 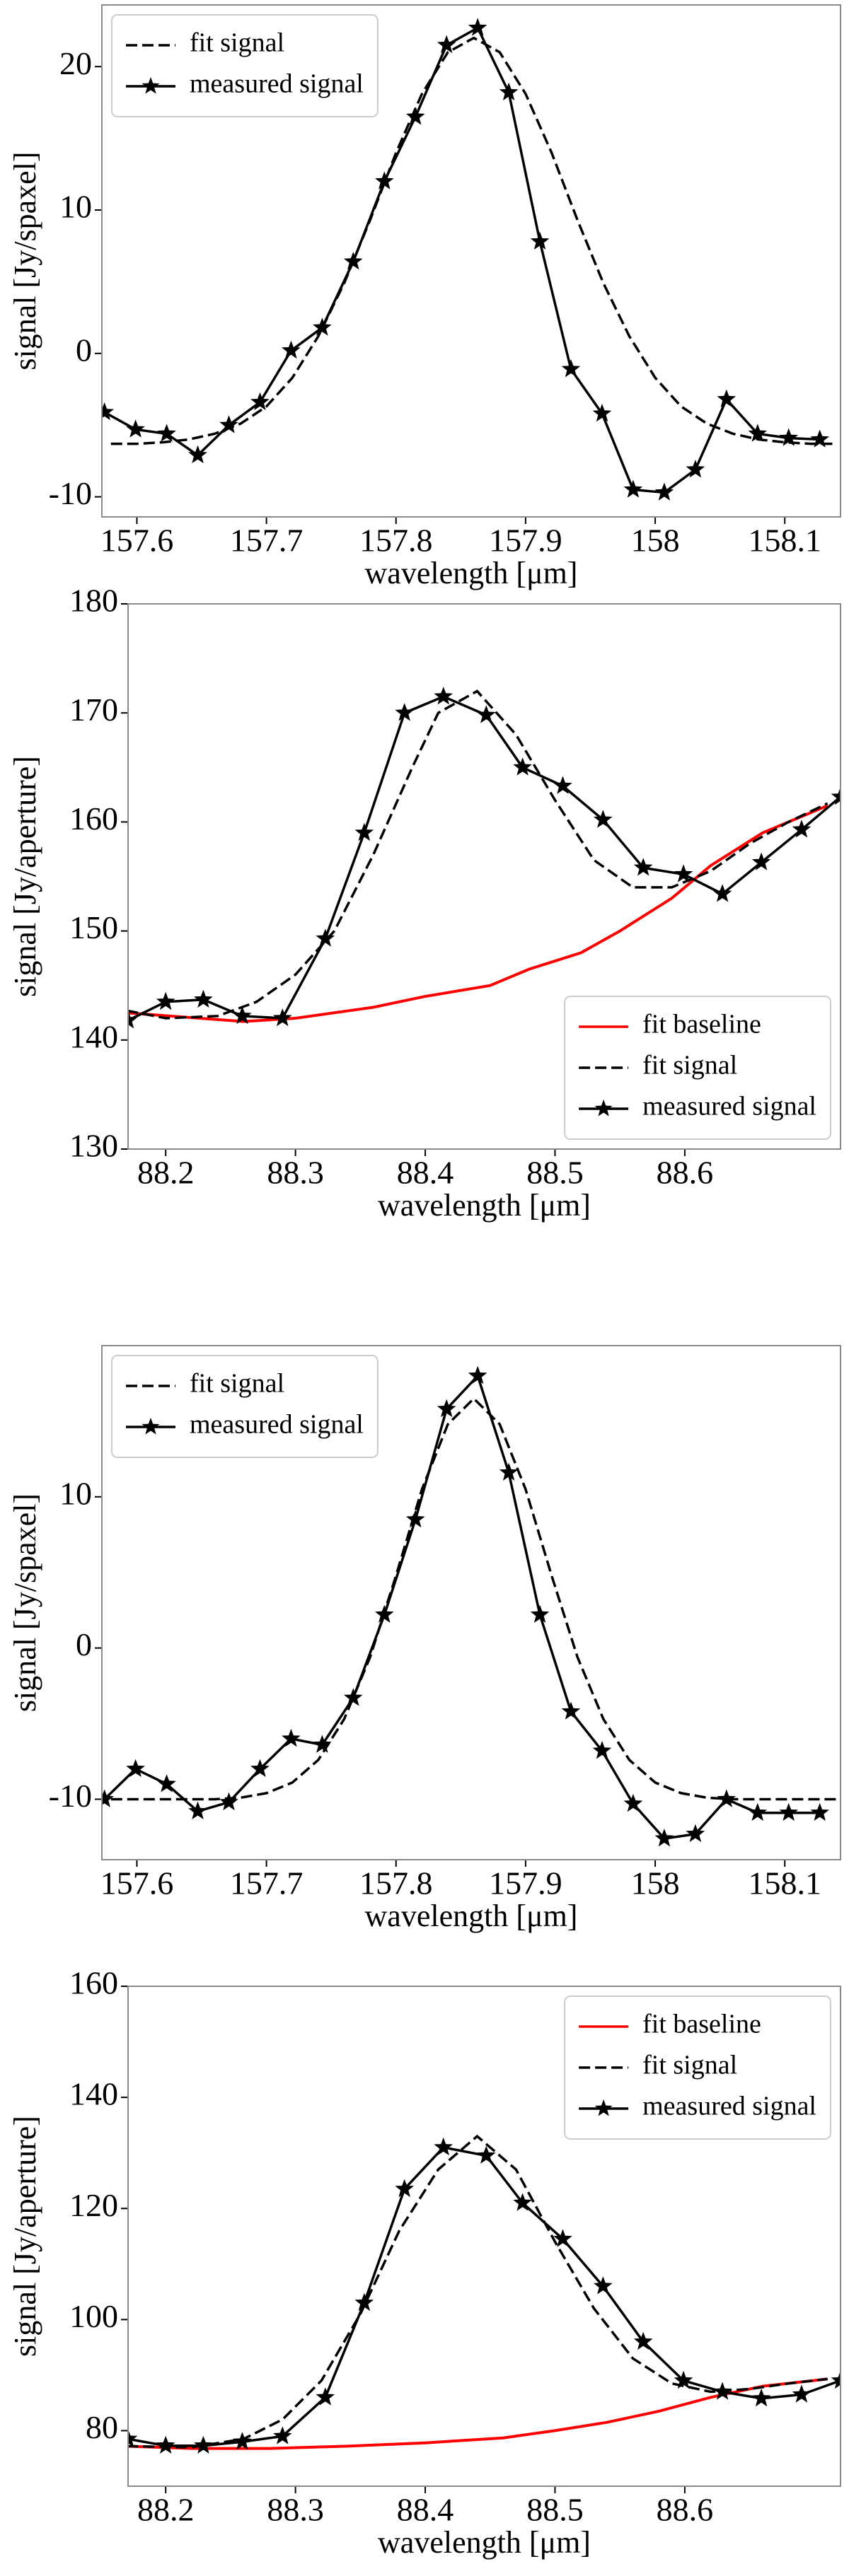 What do you see at coordinates (93, 1036) in the screenshot?
I see `y-tick-label: 140` at bounding box center [93, 1036].